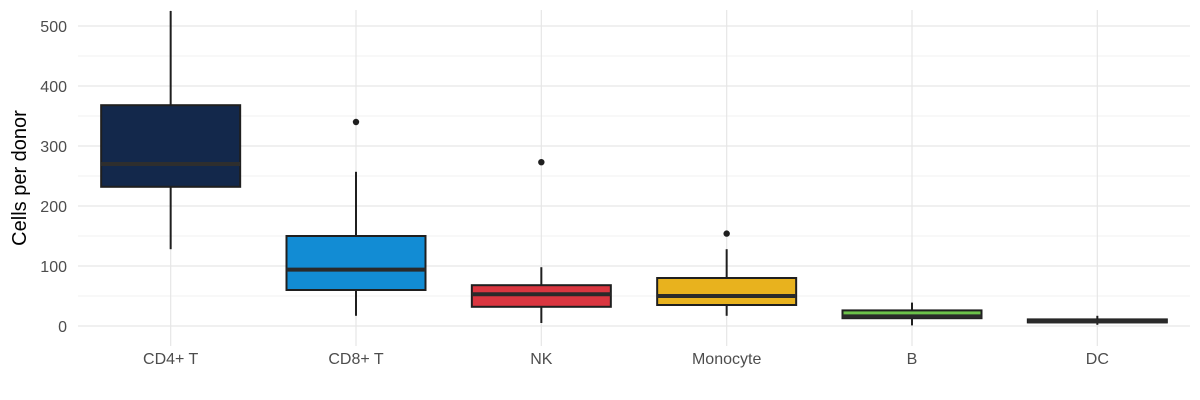 This screenshot has width=1200, height=400. I want to click on y-tick-label: 0, so click(62, 327).